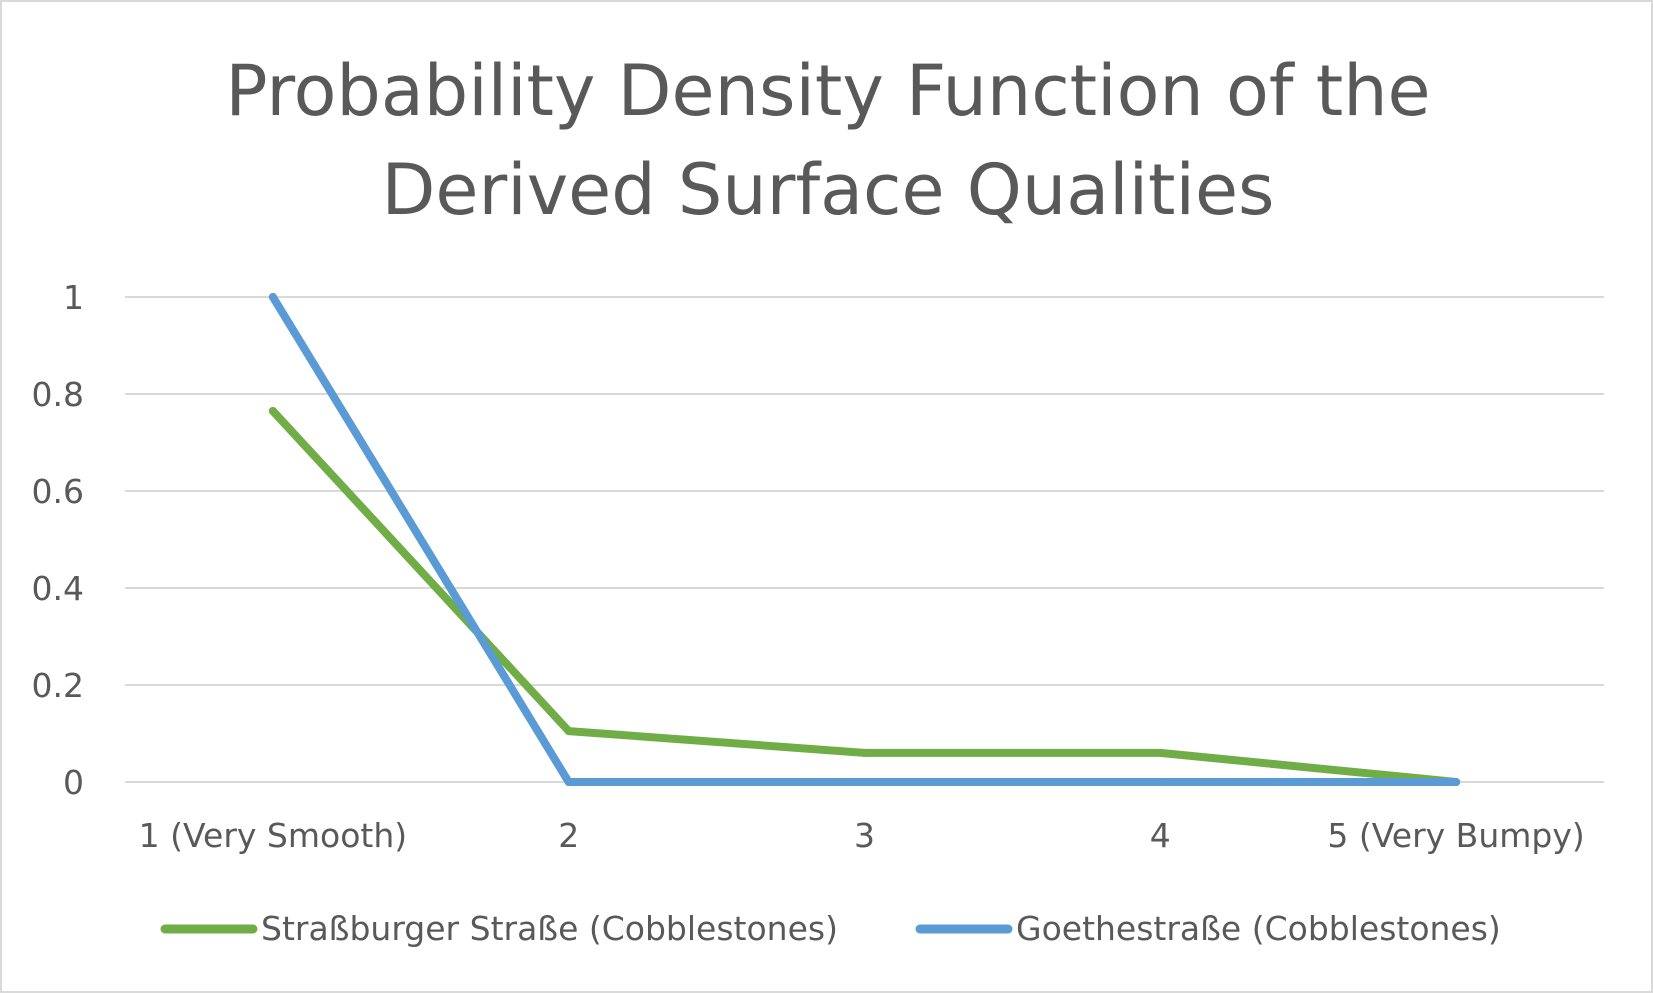  I want to click on x-tick-label: 5 (Very Bumpy), so click(1455, 835).